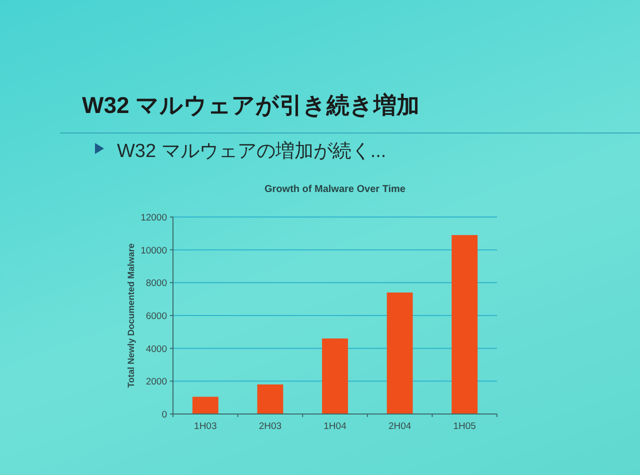 The image size is (640, 475). Describe the element at coordinates (156, 284) in the screenshot. I see `y-tick-label: 8000` at that location.